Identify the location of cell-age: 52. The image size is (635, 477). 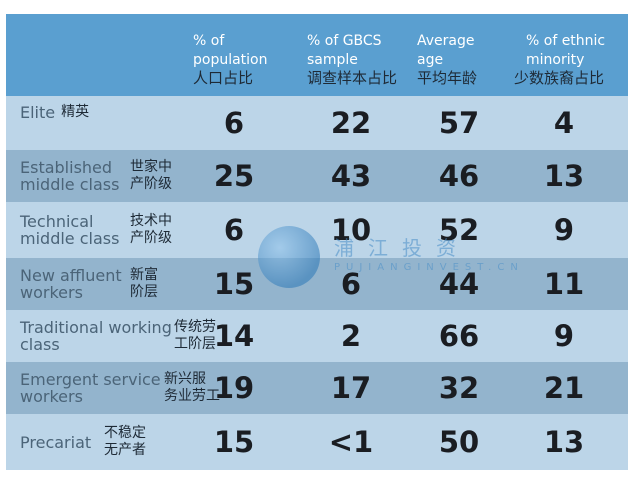
(459, 230).